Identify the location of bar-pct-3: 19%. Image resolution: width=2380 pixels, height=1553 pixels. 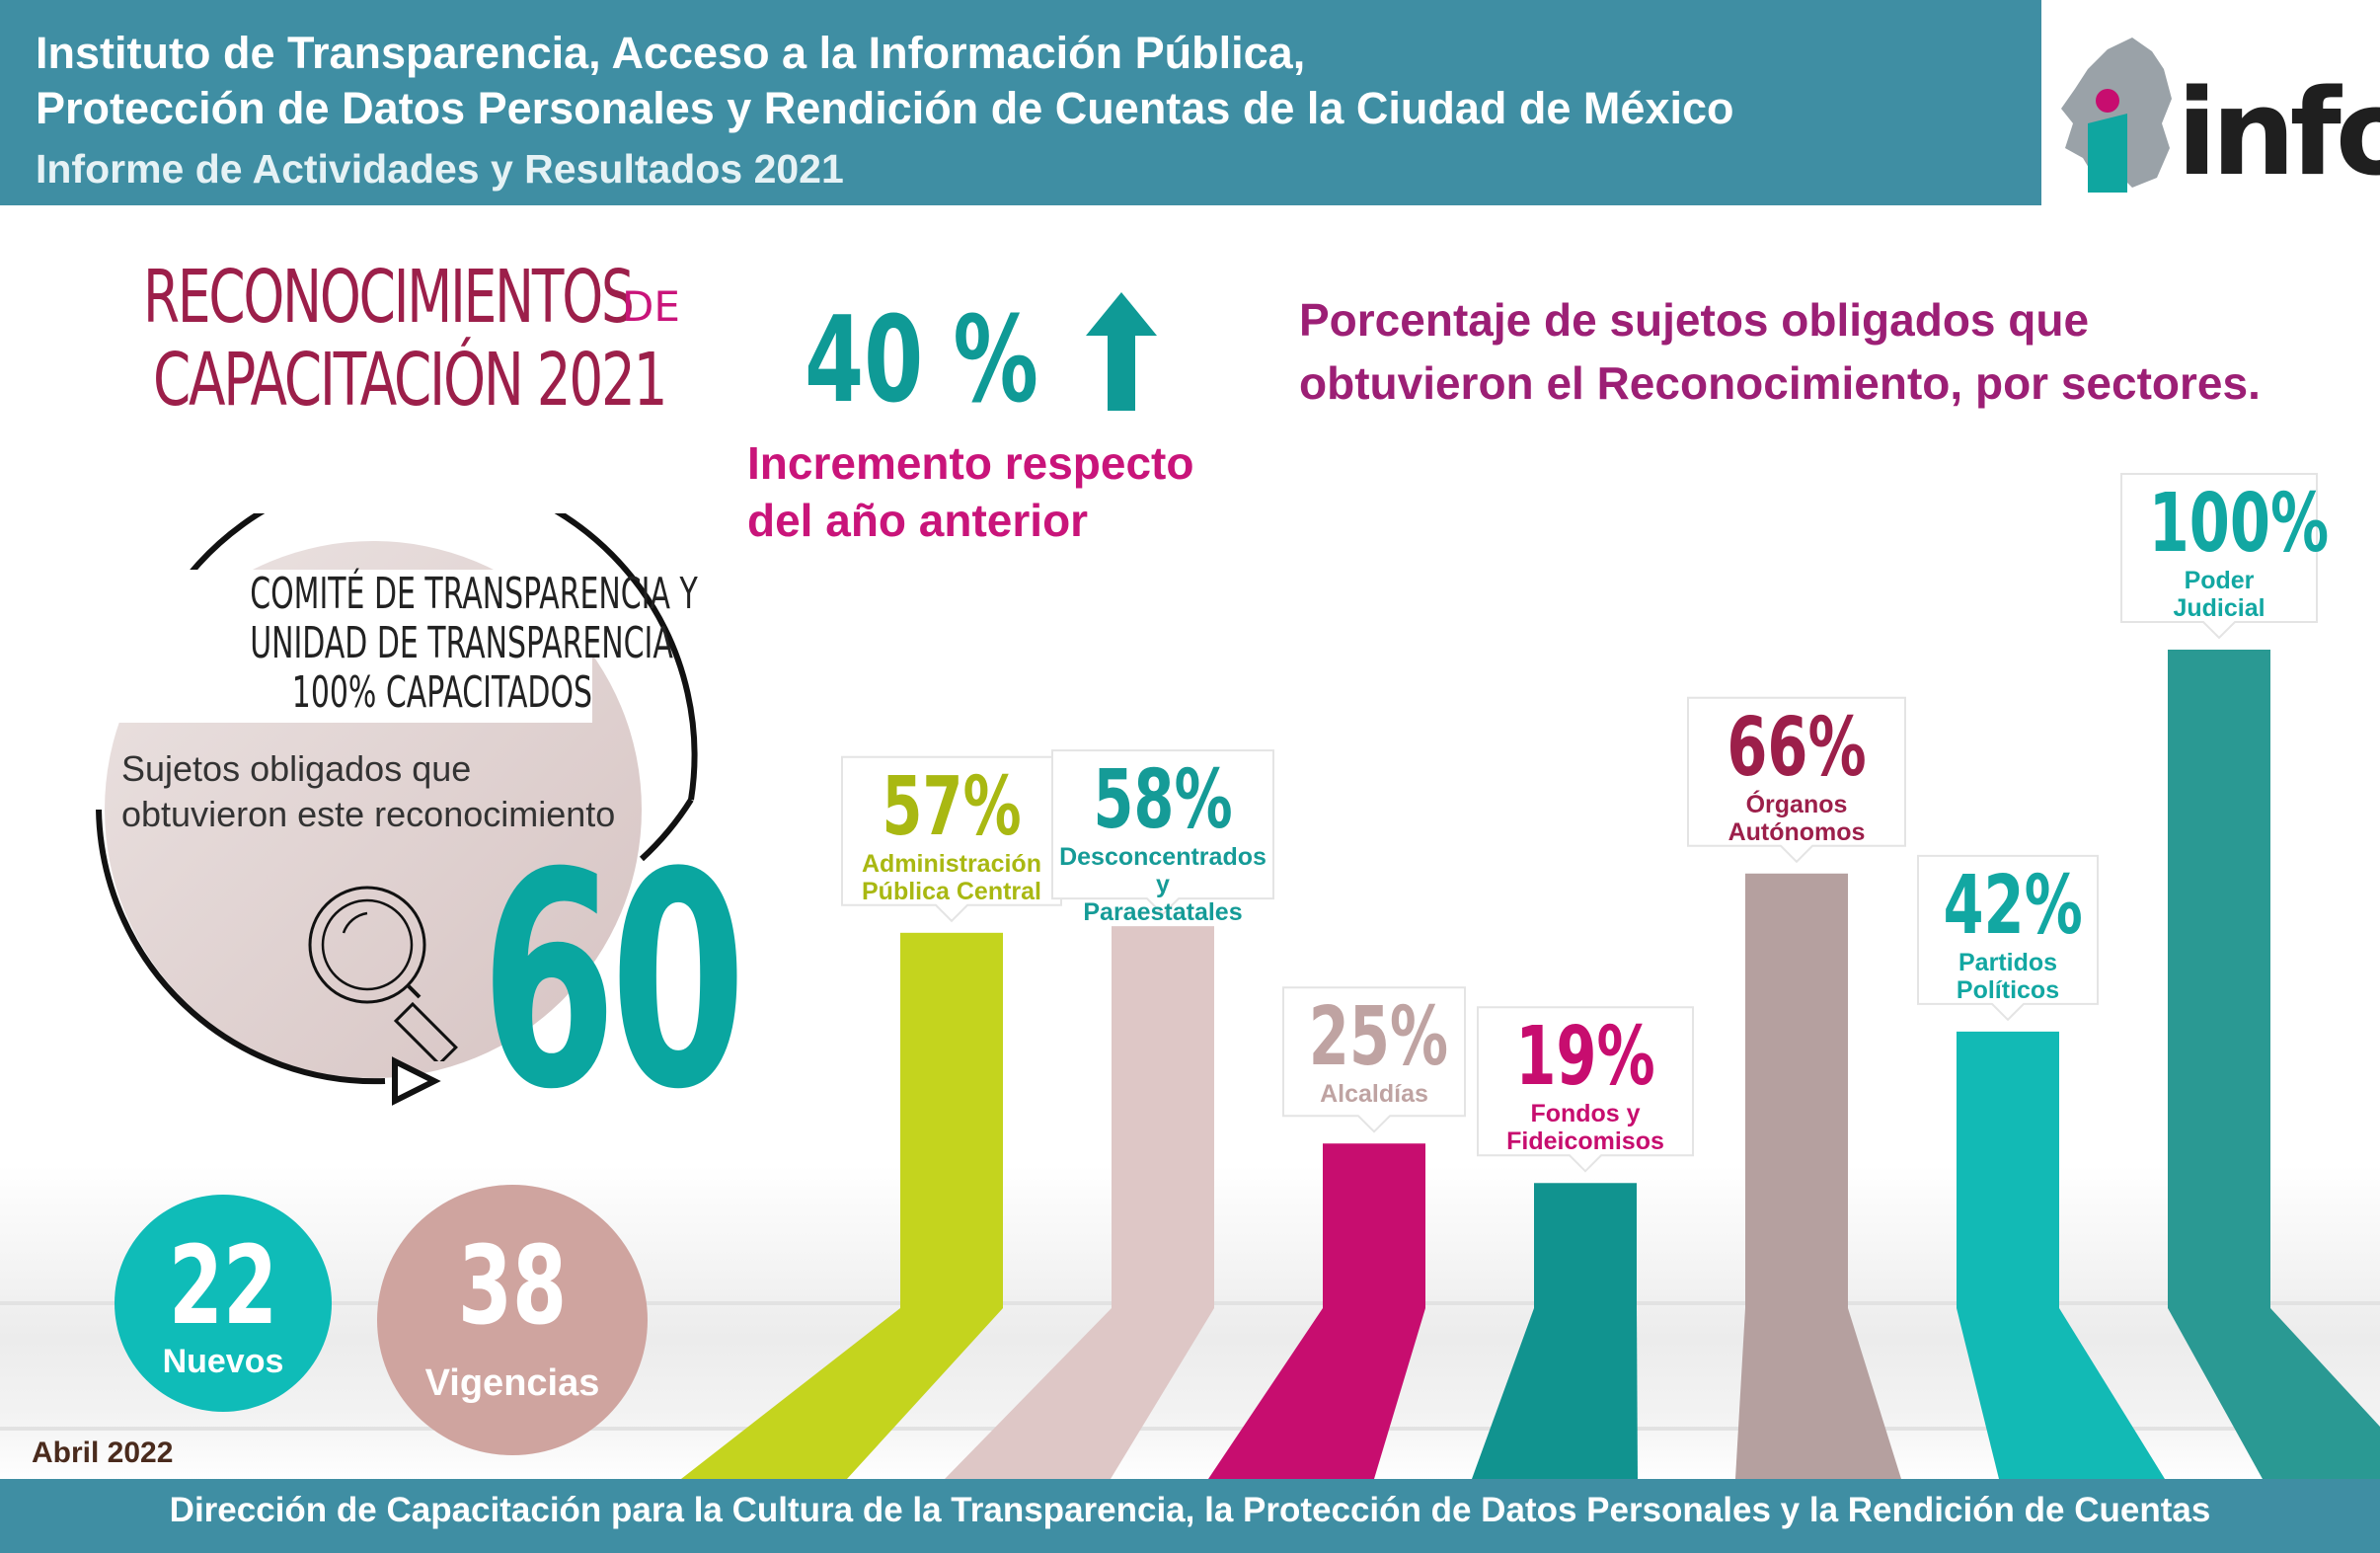
(1585, 1057).